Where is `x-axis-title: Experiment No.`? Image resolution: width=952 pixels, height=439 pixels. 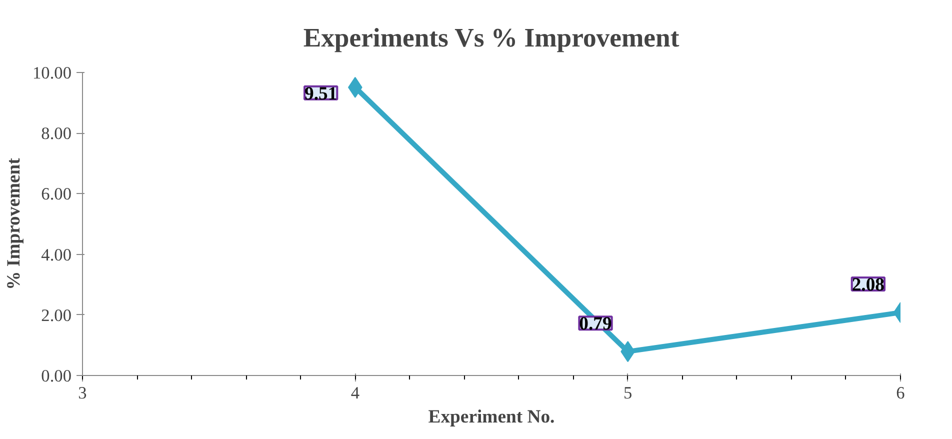 x-axis-title: Experiment No. is located at coordinates (491, 417).